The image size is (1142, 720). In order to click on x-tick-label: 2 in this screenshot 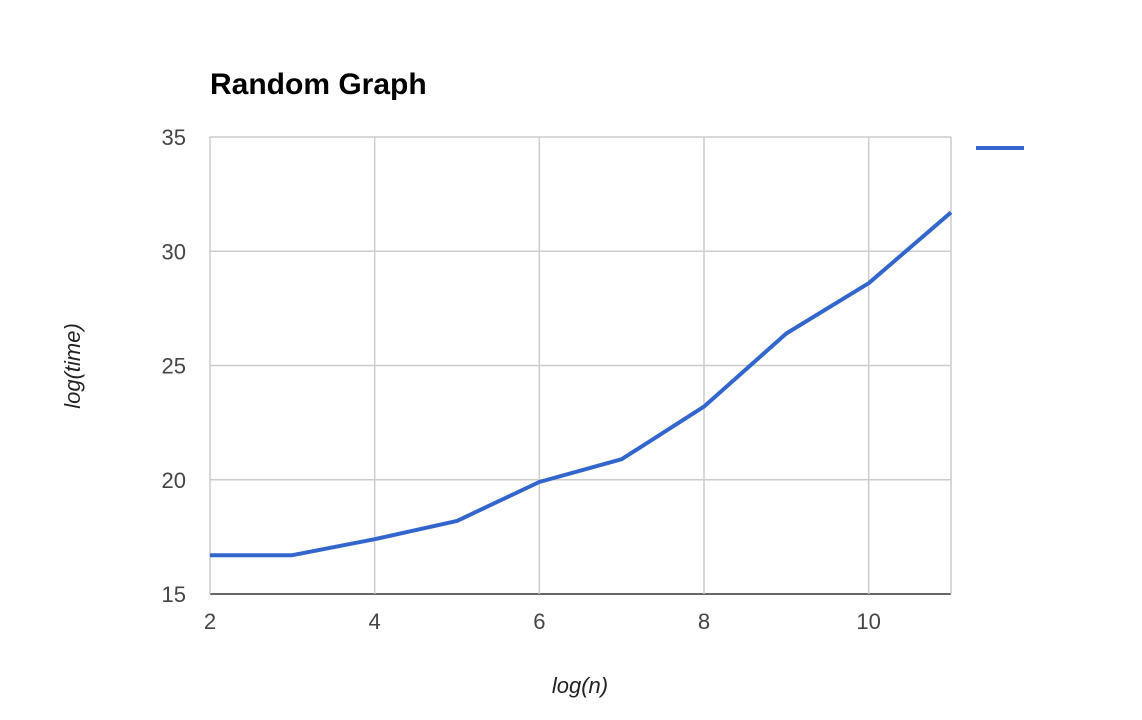, I will do `click(210, 621)`.